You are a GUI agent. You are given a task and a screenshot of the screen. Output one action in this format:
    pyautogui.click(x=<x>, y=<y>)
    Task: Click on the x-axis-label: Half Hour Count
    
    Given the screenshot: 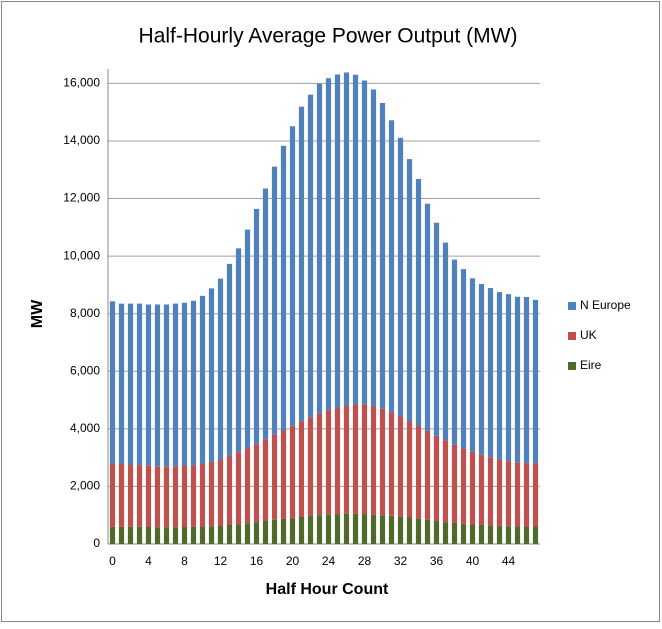 What is the action you would take?
    pyautogui.click(x=327, y=589)
    